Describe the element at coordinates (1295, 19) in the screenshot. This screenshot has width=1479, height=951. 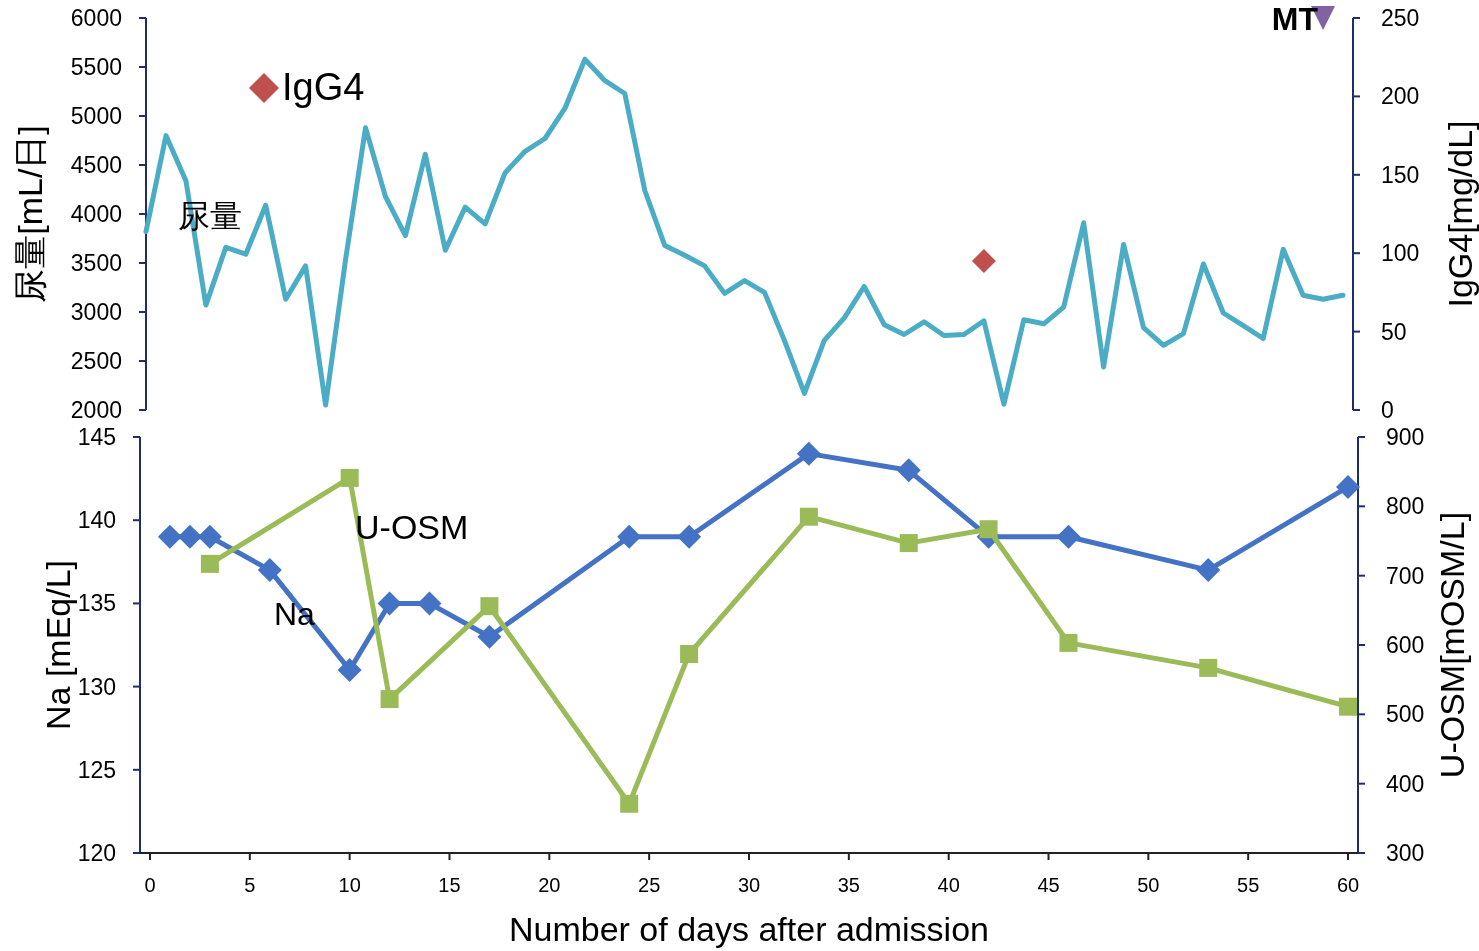
I see `series-label: MT` at that location.